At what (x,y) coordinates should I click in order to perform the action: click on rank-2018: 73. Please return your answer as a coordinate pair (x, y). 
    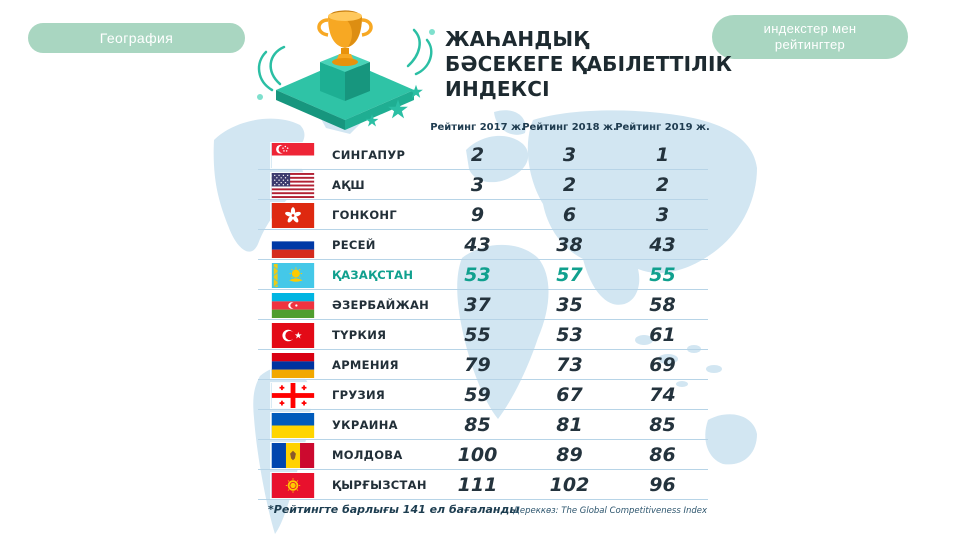
    Looking at the image, I should click on (569, 365).